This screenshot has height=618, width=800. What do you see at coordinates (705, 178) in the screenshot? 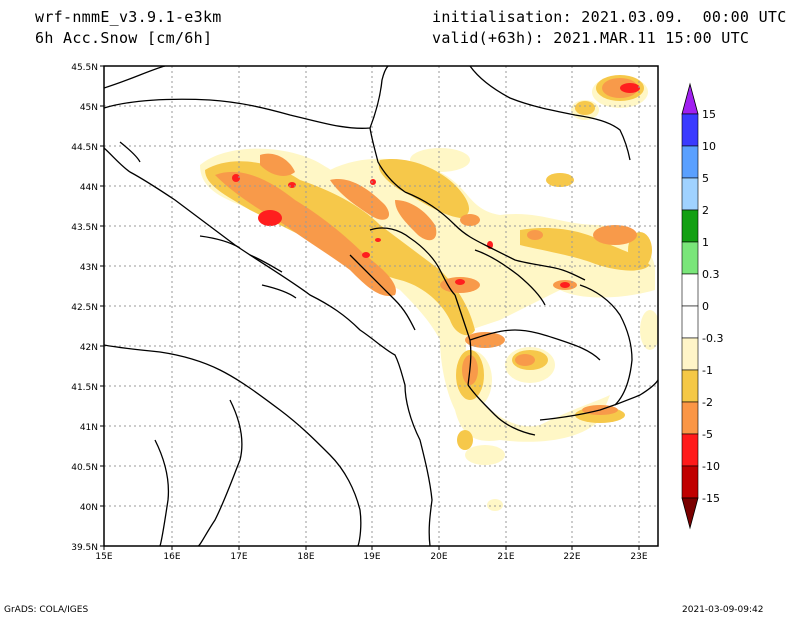
I see `legend-label: 5` at bounding box center [705, 178].